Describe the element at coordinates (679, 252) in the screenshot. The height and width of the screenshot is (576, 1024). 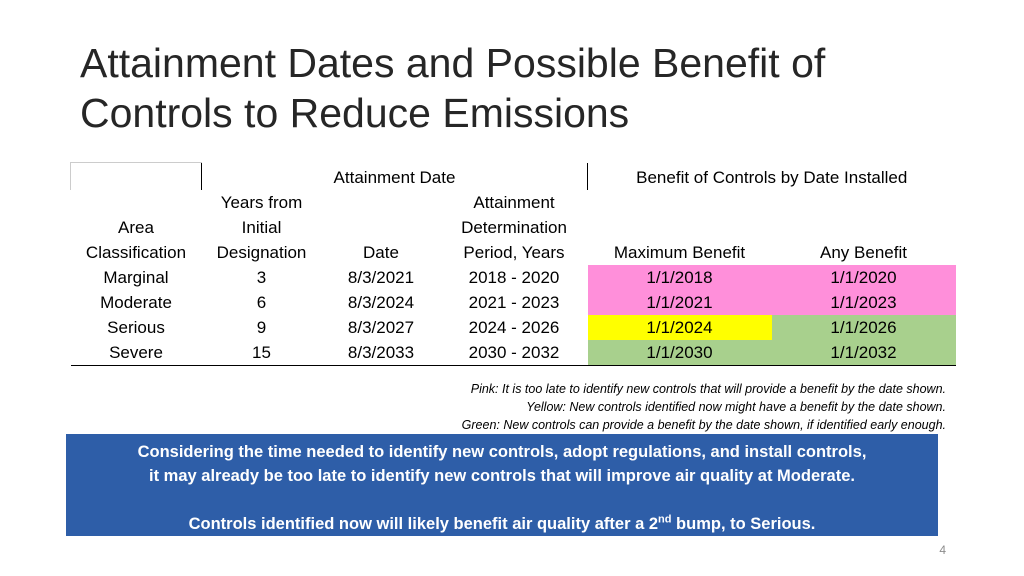
I see `col-header-max-benefit: Maximum Benefit` at that location.